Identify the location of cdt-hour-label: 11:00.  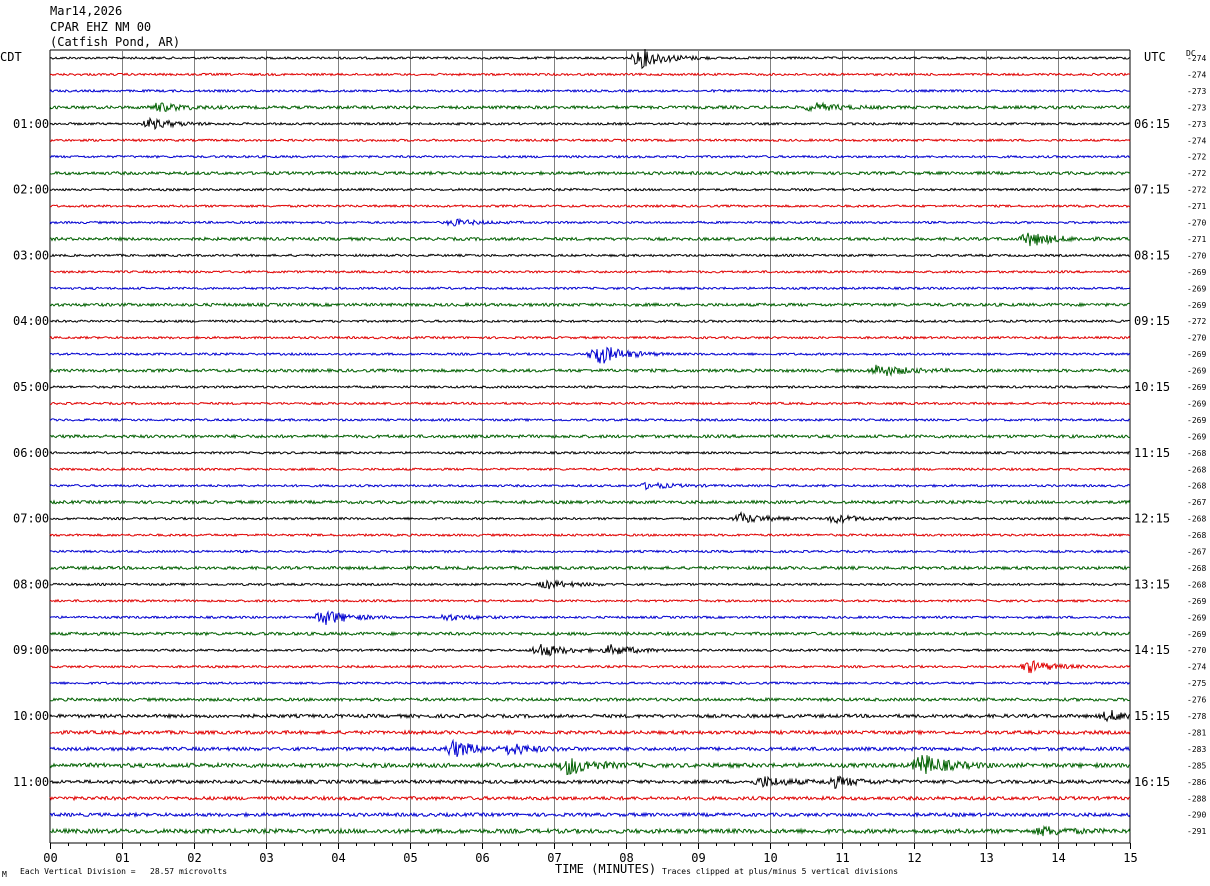
(31, 782).